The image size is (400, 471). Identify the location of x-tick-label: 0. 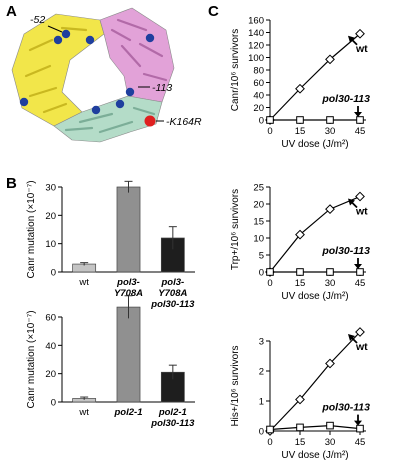
(269, 442).